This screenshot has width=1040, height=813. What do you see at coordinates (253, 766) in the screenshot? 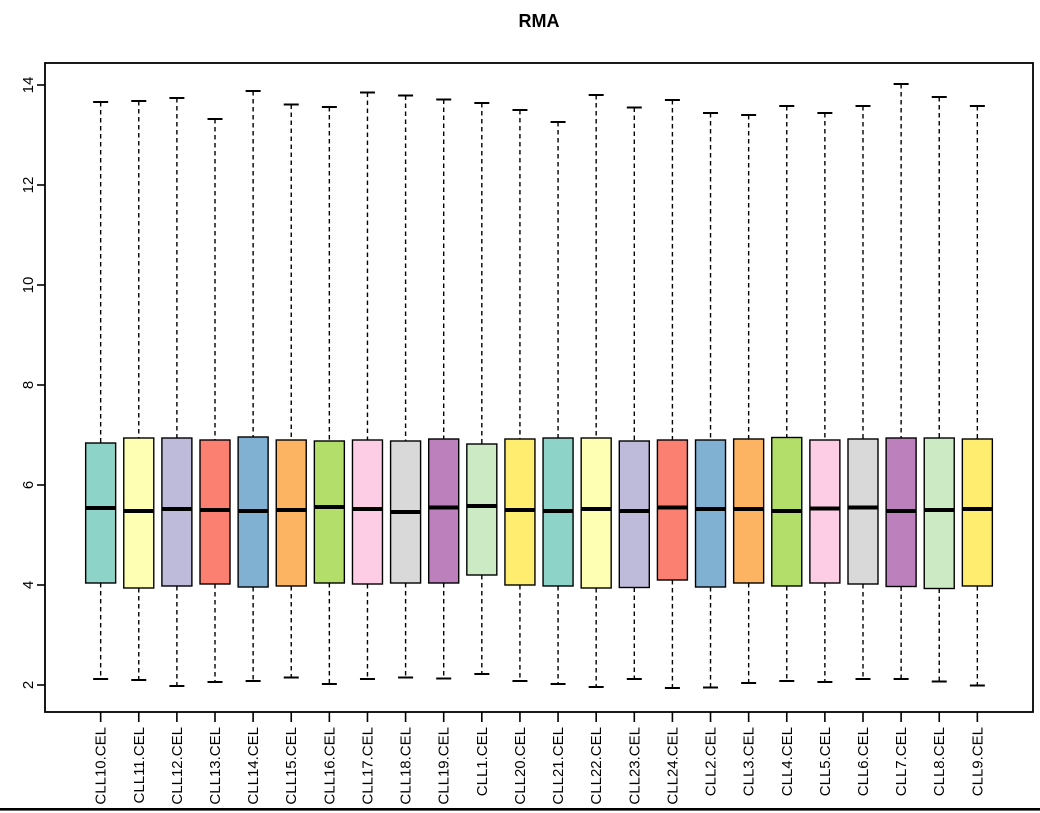
I see `x-tick-label: CLL14.CEL` at bounding box center [253, 766].